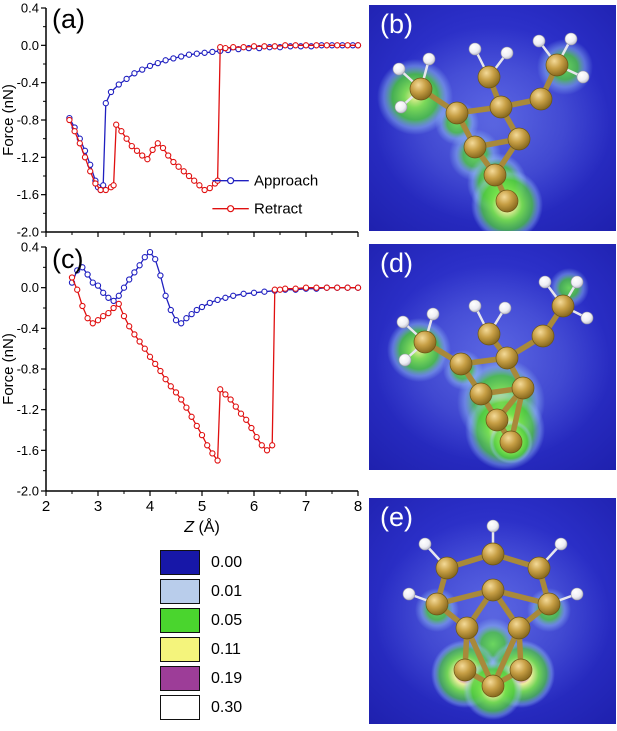 The image size is (617, 731). I want to click on colorbar-value-label: 0.11, so click(226, 649).